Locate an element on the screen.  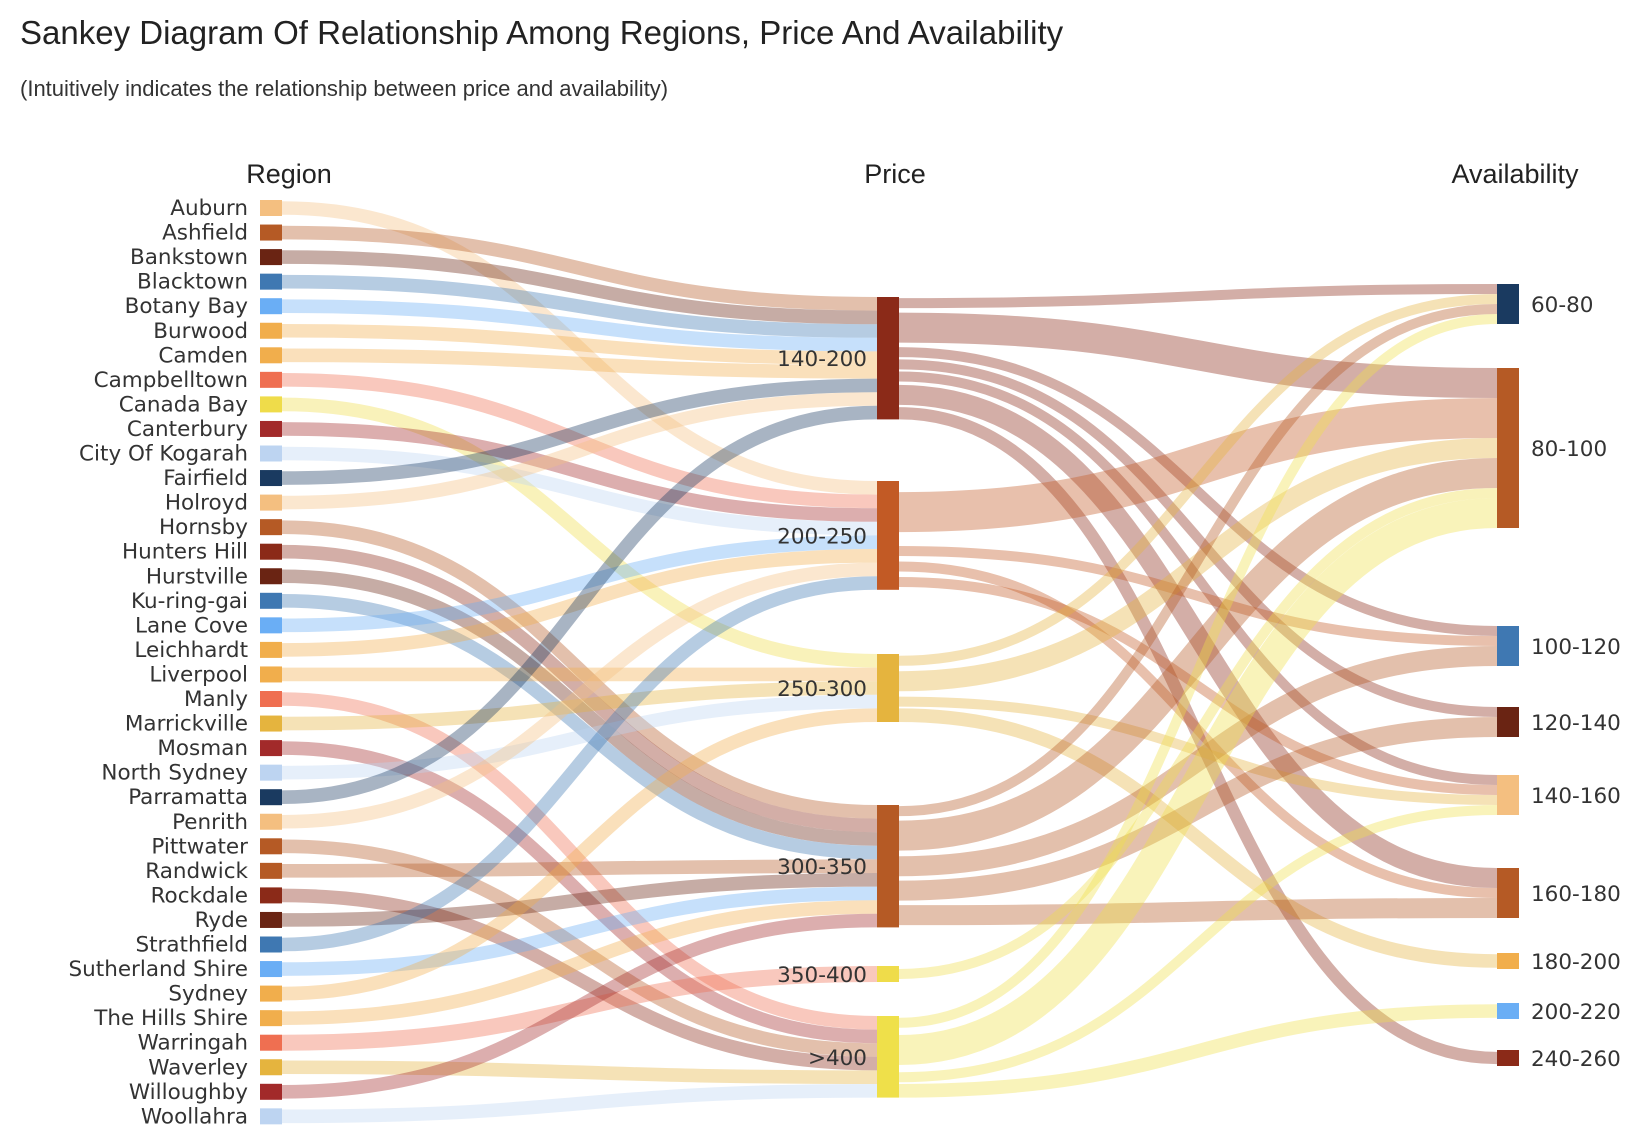
price-label-200-250: 200-250 is located at coordinates (822, 536).